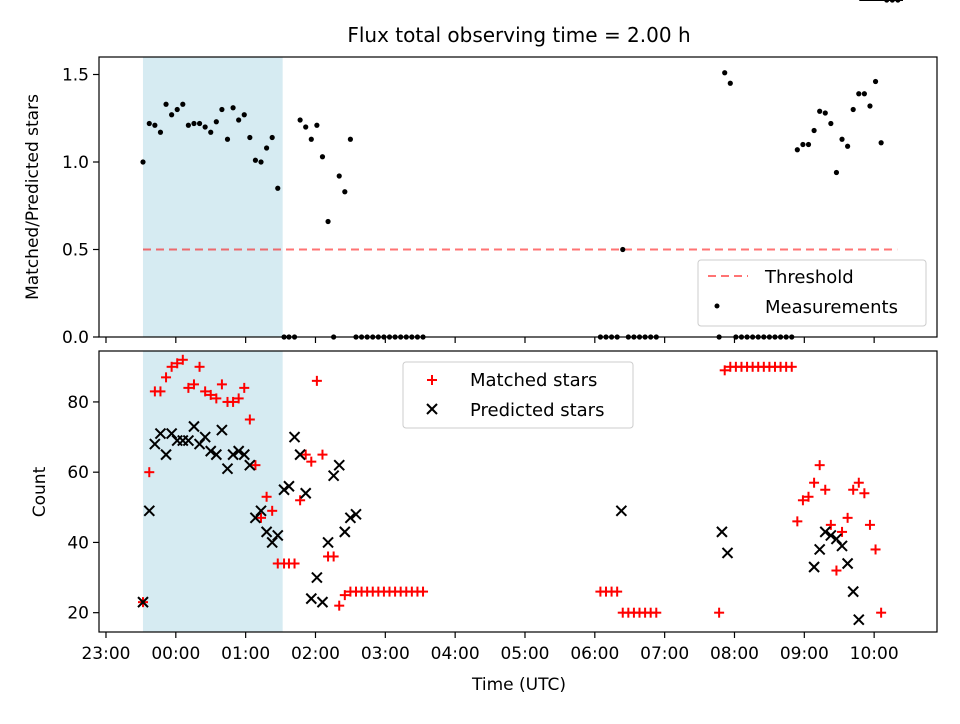  Describe the element at coordinates (734, 654) in the screenshot. I see `x-tick-label: 08:00` at that location.